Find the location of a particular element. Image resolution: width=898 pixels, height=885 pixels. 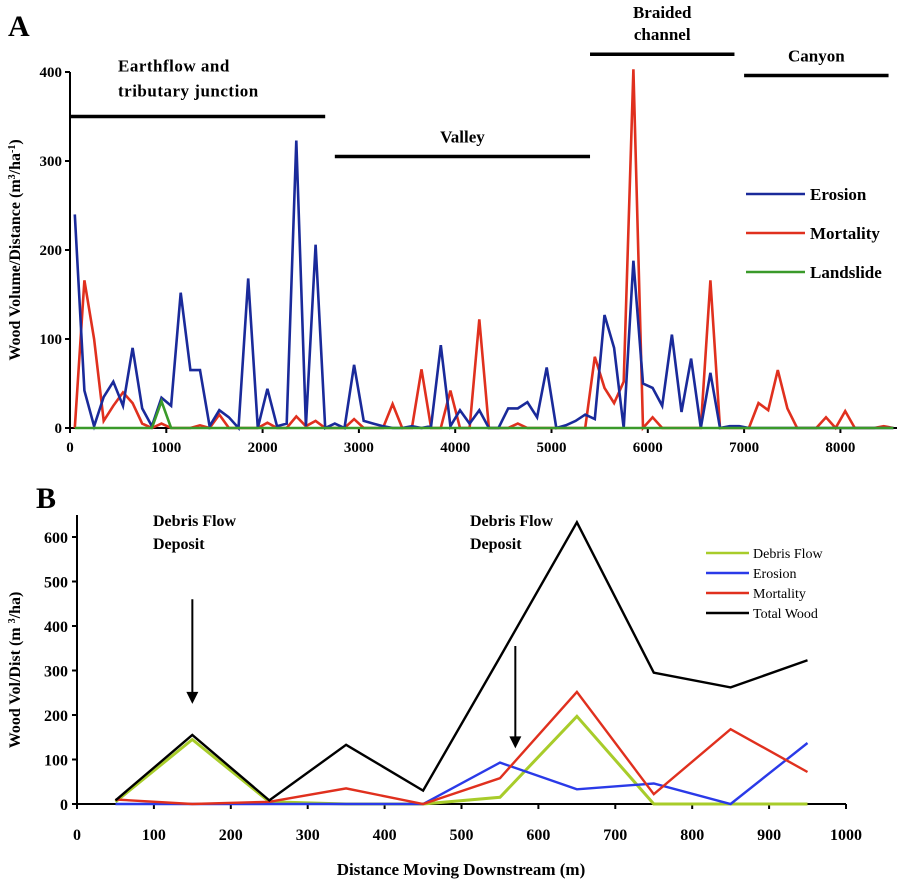

panel-b-annotations: Debris Flow Deposit Debris Flow Deposit is located at coordinates (353, 631).